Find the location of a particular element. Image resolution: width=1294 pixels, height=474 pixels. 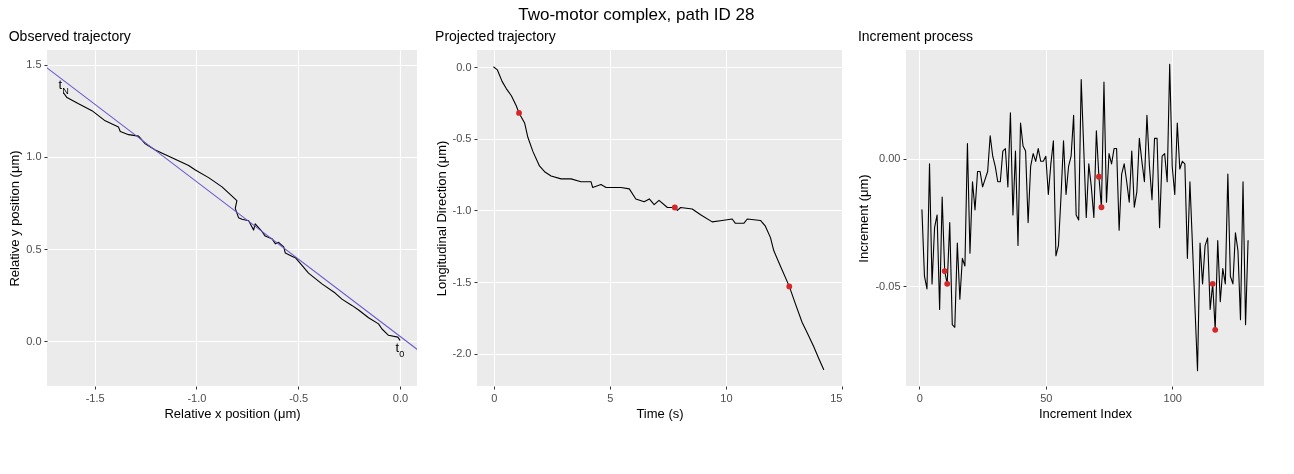

annotation: t$_{N}$ is located at coordinates (63, 86).